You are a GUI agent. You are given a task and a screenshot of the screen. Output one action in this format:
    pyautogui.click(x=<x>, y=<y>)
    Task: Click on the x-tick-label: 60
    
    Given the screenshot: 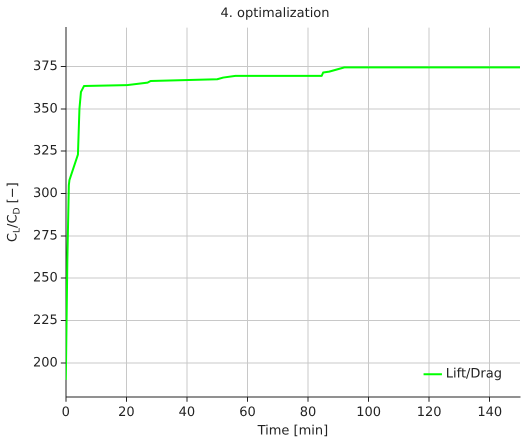 What is the action you would take?
    pyautogui.click(x=247, y=412)
    